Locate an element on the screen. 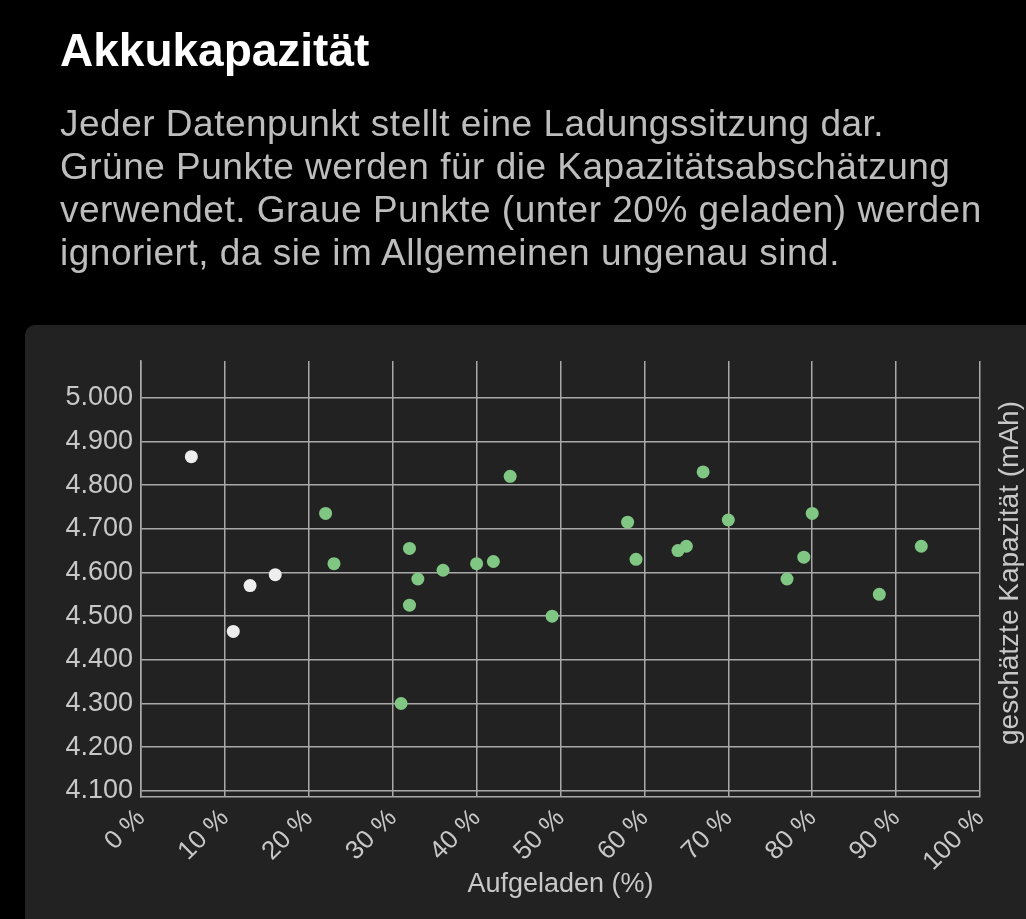  y-tick-label: 4.900 is located at coordinates (99, 439).